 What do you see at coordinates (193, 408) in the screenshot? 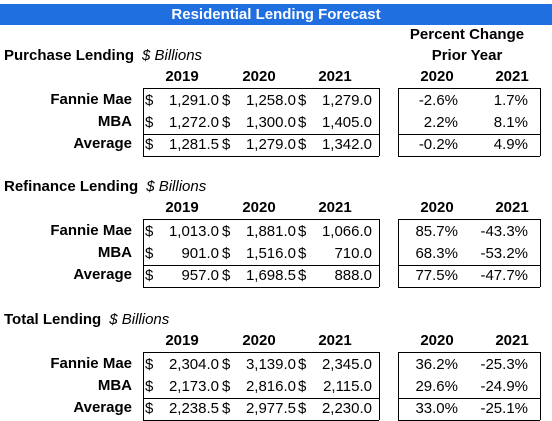
I see `amount: 2,238.5` at bounding box center [193, 408].